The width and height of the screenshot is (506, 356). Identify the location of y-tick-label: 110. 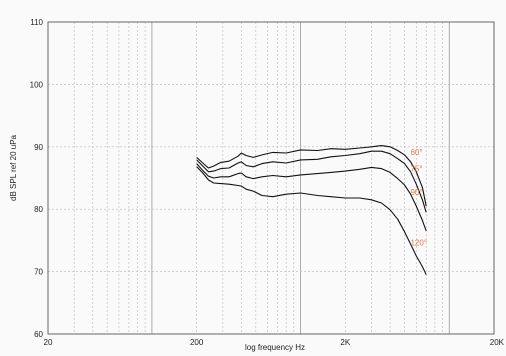
(36, 22).